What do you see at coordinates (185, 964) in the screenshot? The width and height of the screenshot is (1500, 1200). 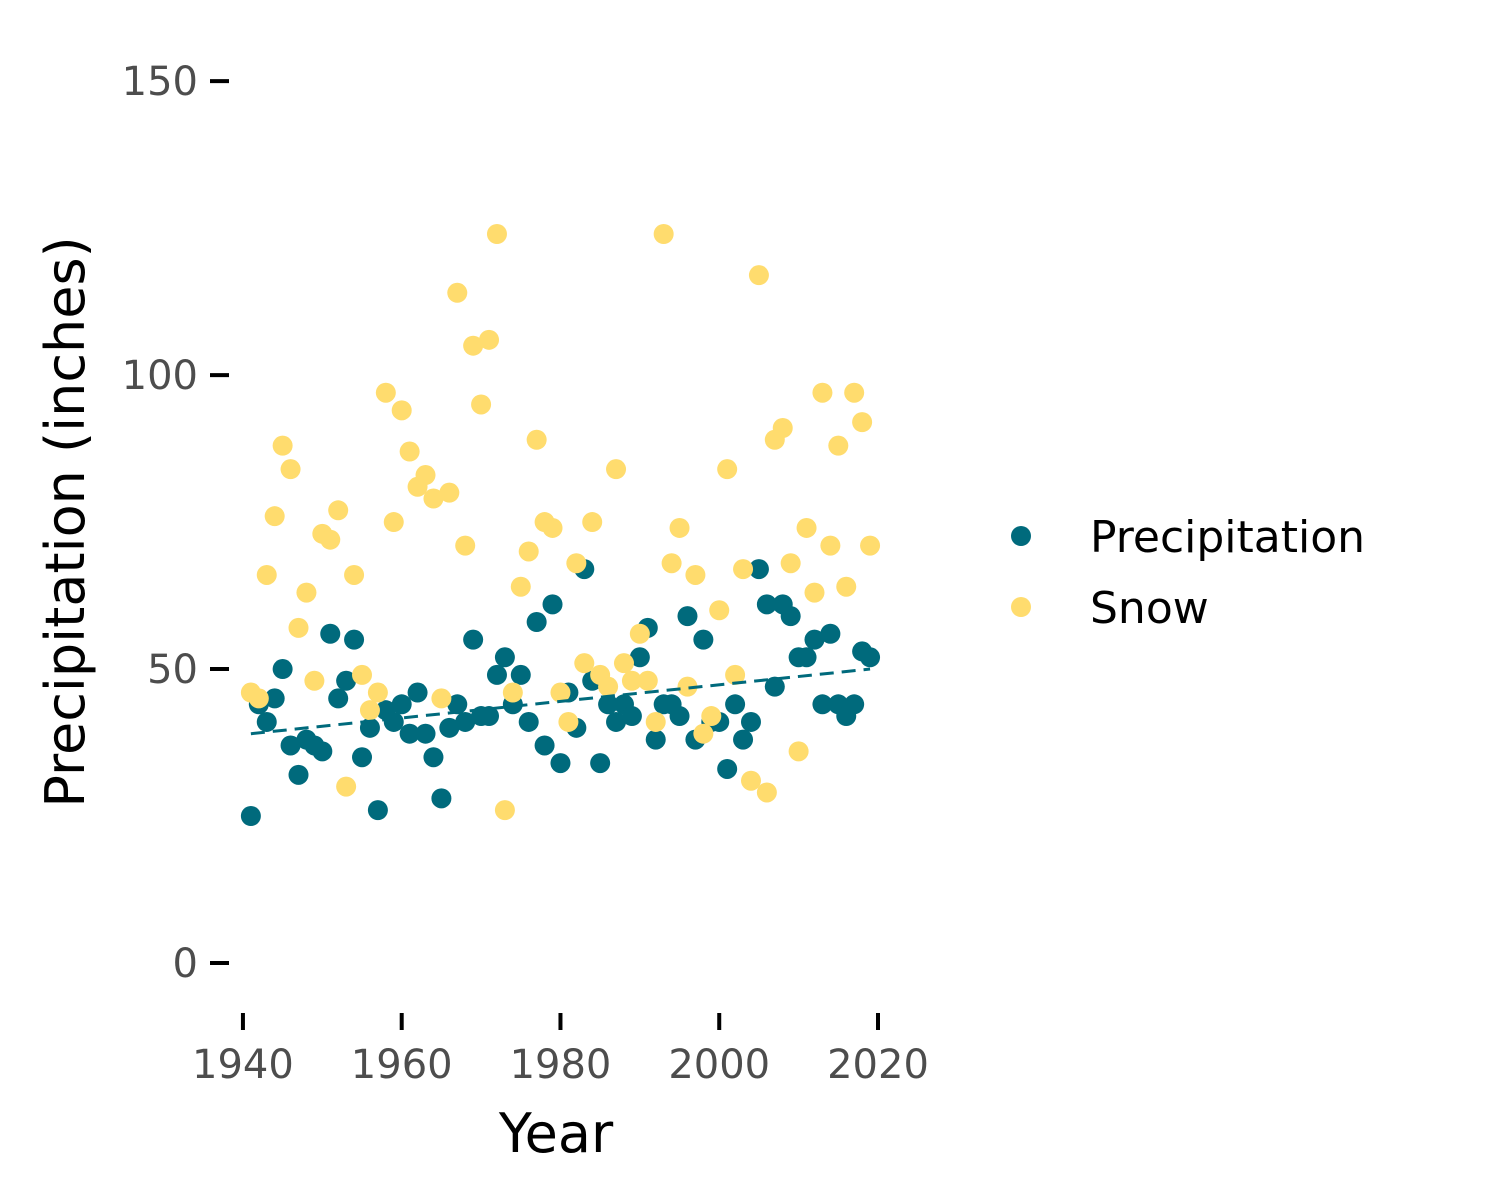 I see `y-tick-label: 0` at bounding box center [185, 964].